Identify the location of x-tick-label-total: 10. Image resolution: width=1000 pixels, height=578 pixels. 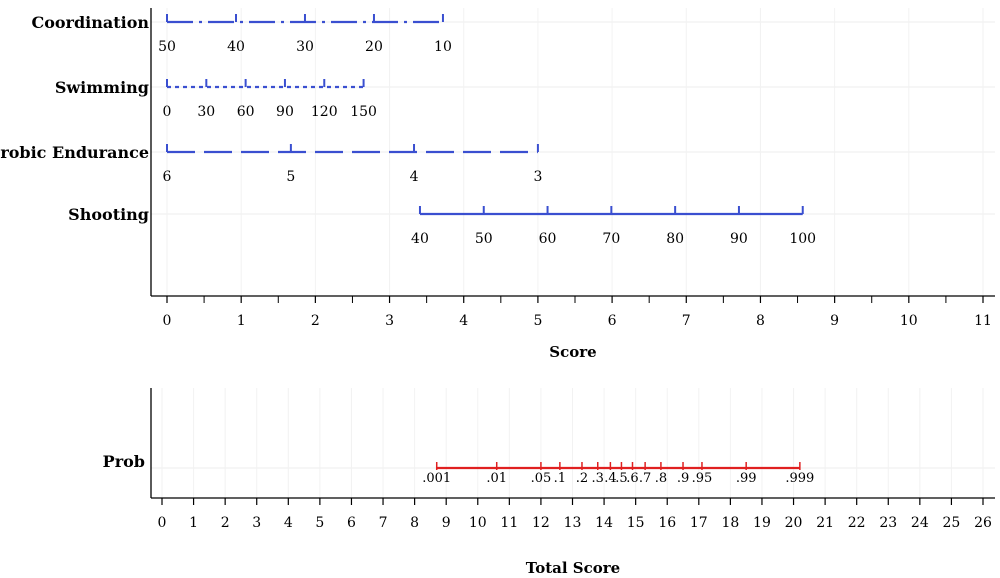
(478, 523).